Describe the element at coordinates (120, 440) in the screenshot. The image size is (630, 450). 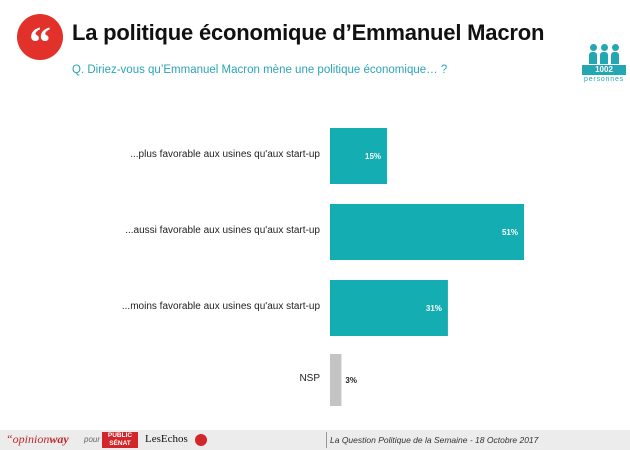
I see `public-senat-logo: PUBLIC SÉNAT` at that location.